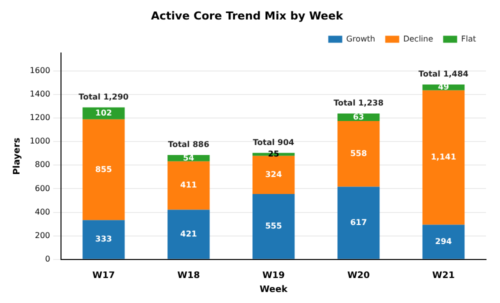 The height and width of the screenshot is (303, 500). I want to click on data-label: 324, so click(273, 174).